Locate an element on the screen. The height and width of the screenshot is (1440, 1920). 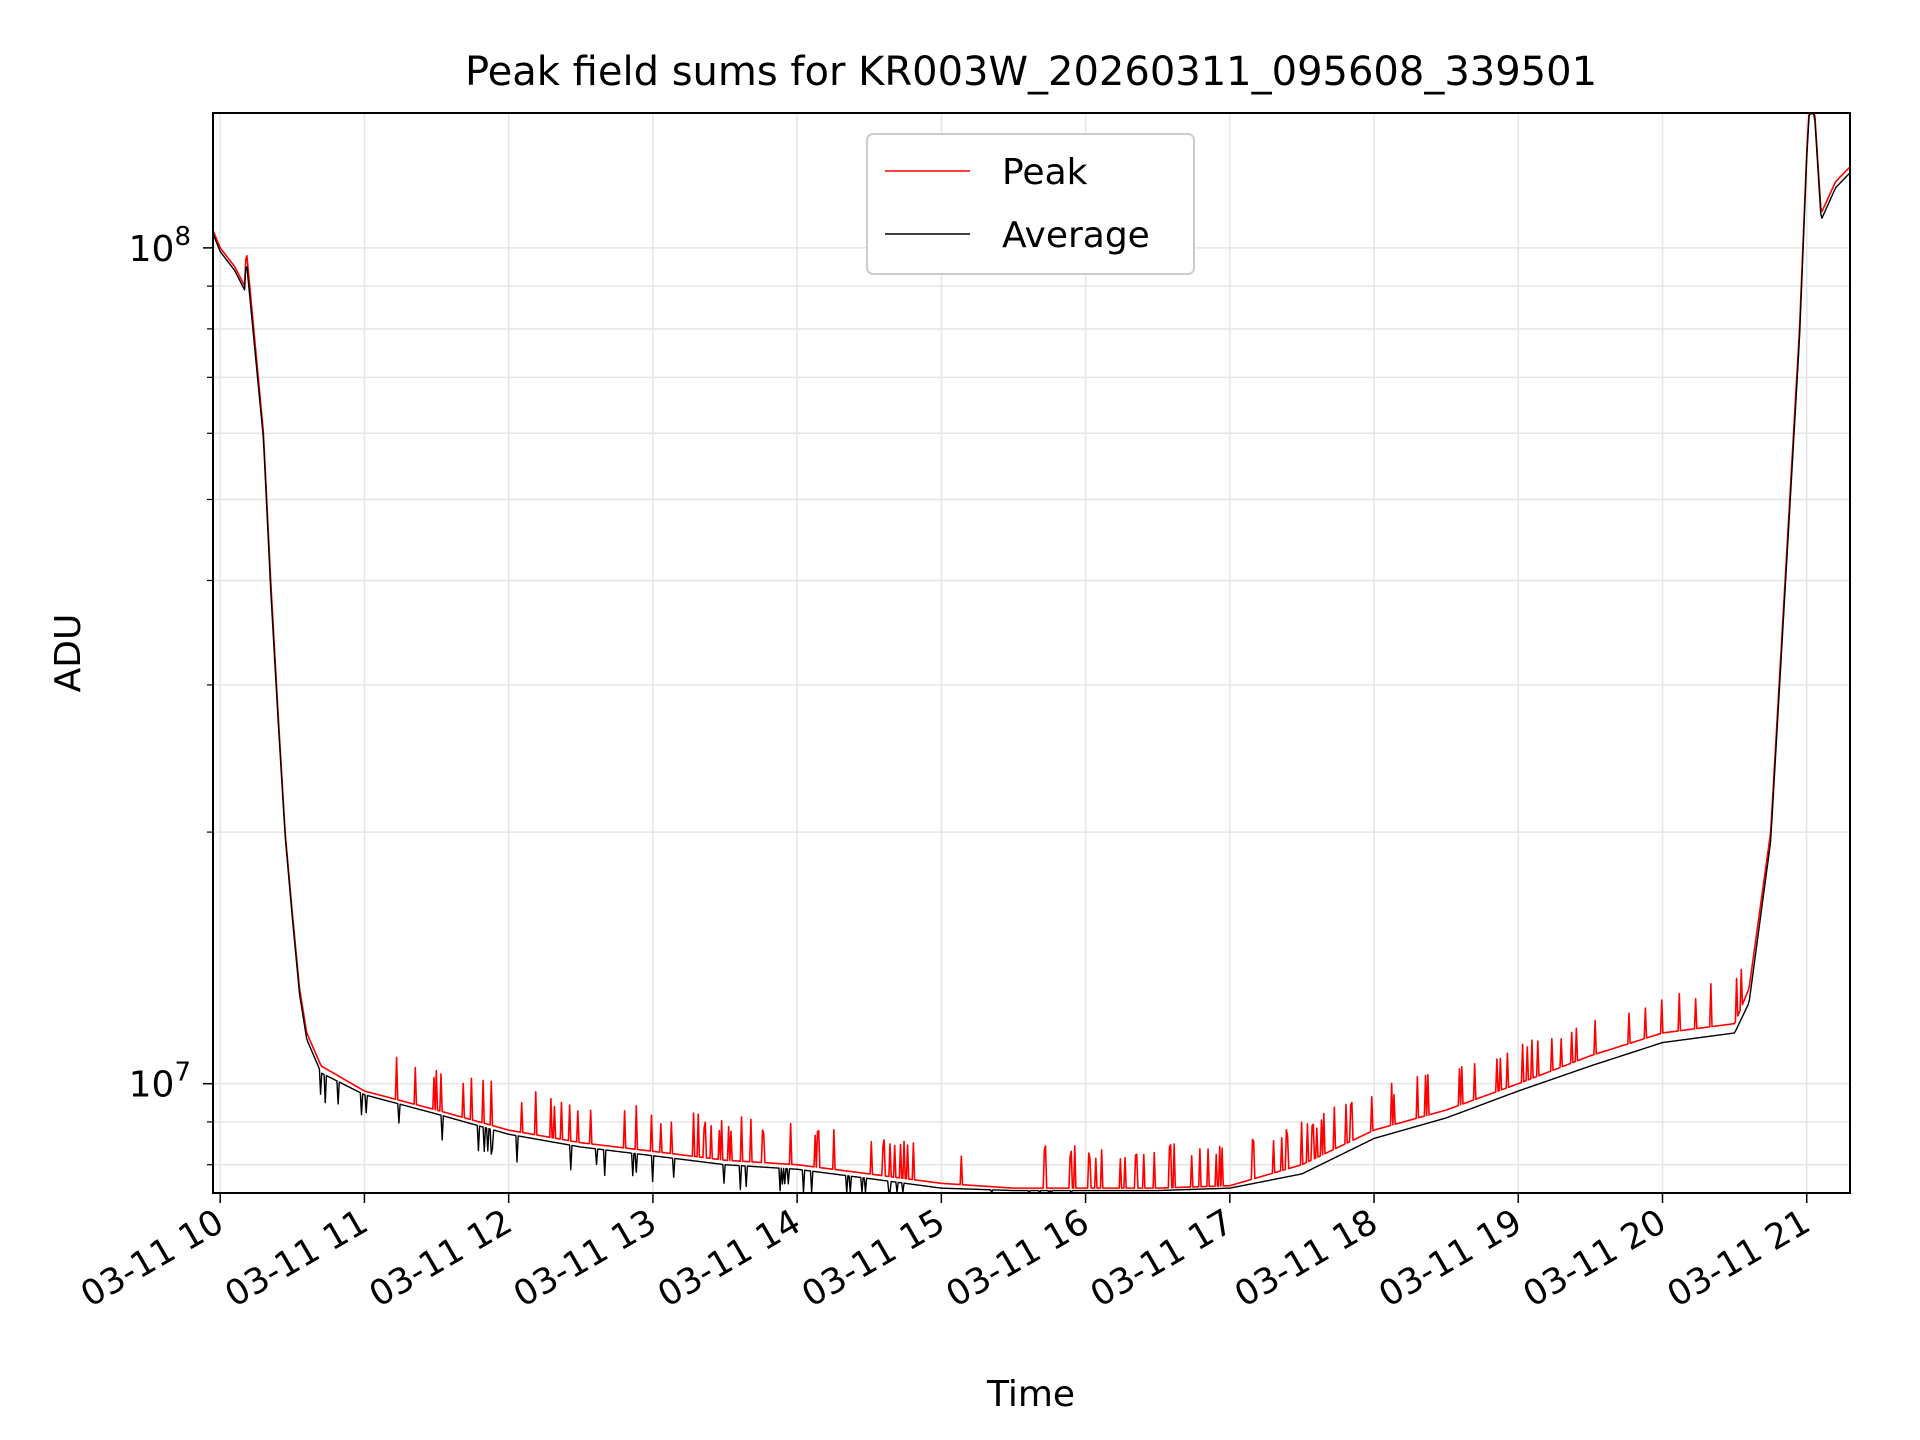
legend-label-average: Average is located at coordinates (1076, 235).